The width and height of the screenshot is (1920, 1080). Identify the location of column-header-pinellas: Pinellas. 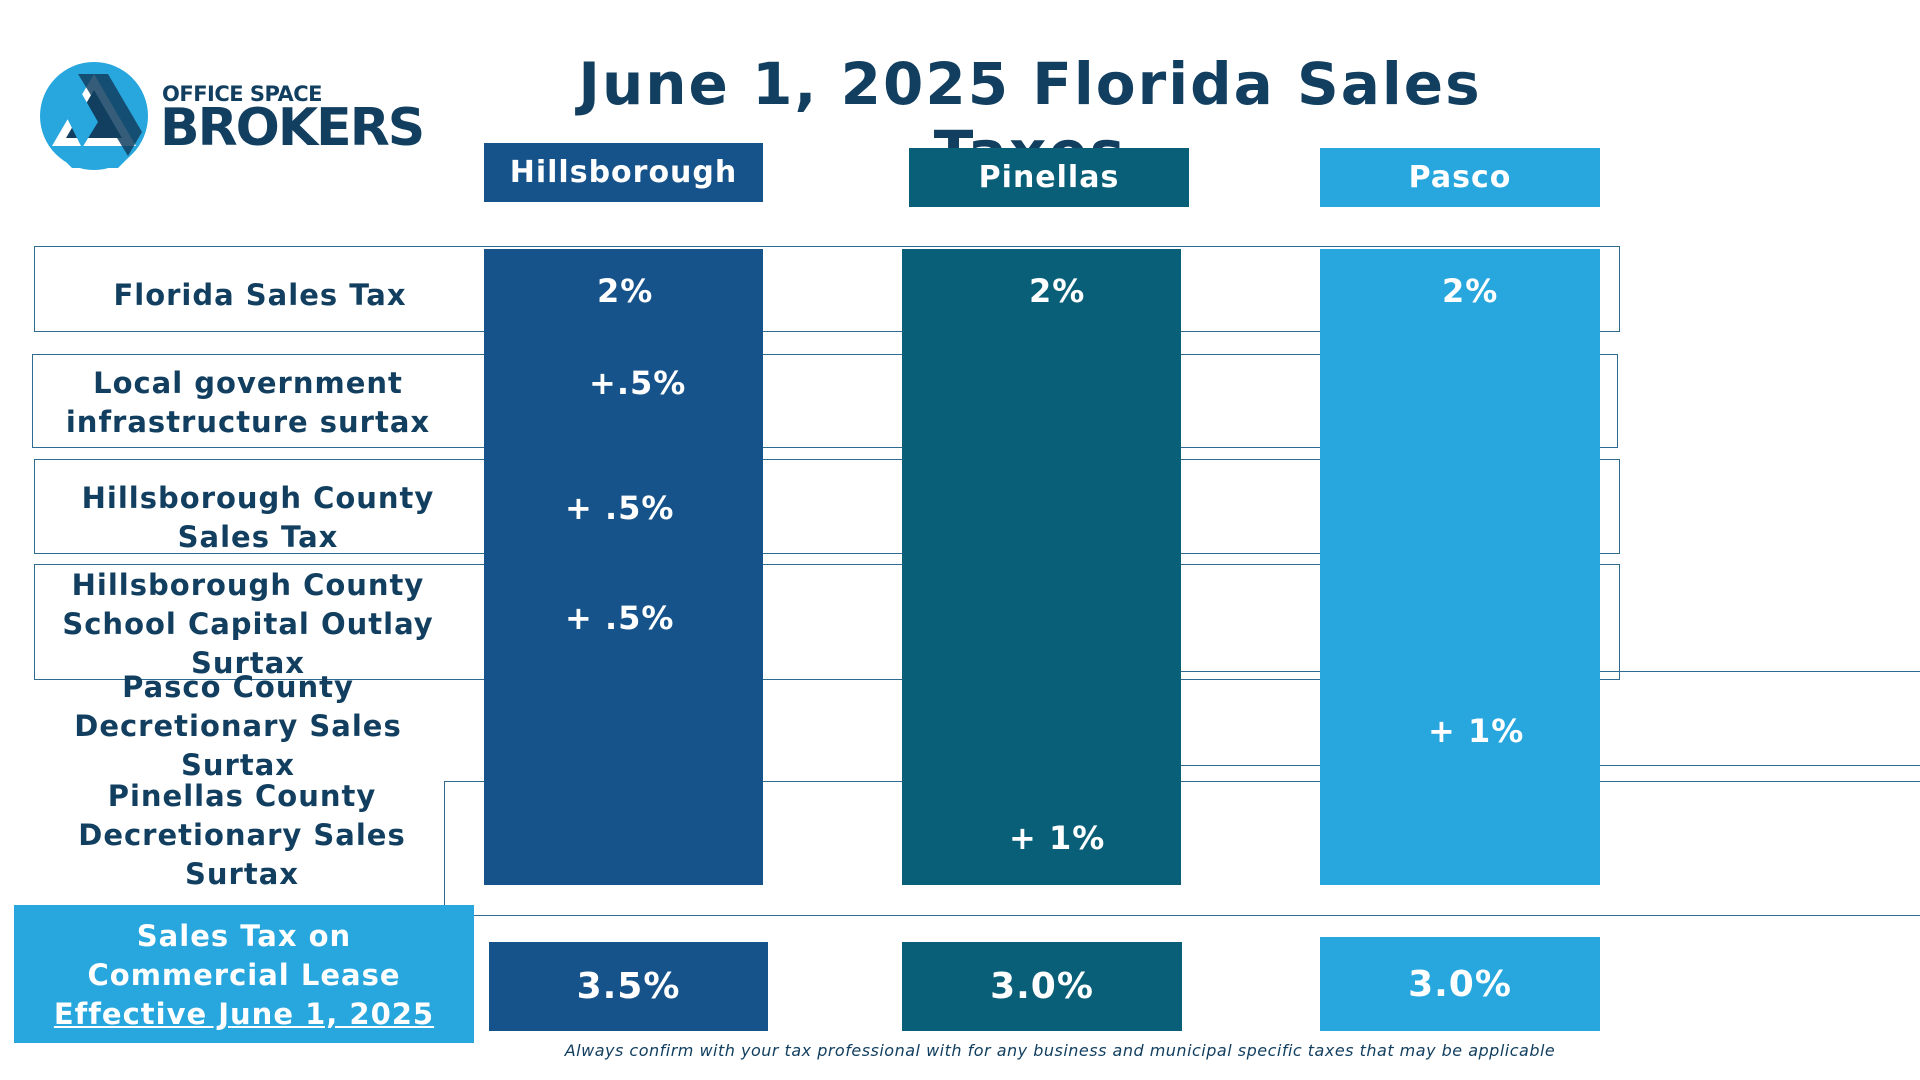
(1049, 177).